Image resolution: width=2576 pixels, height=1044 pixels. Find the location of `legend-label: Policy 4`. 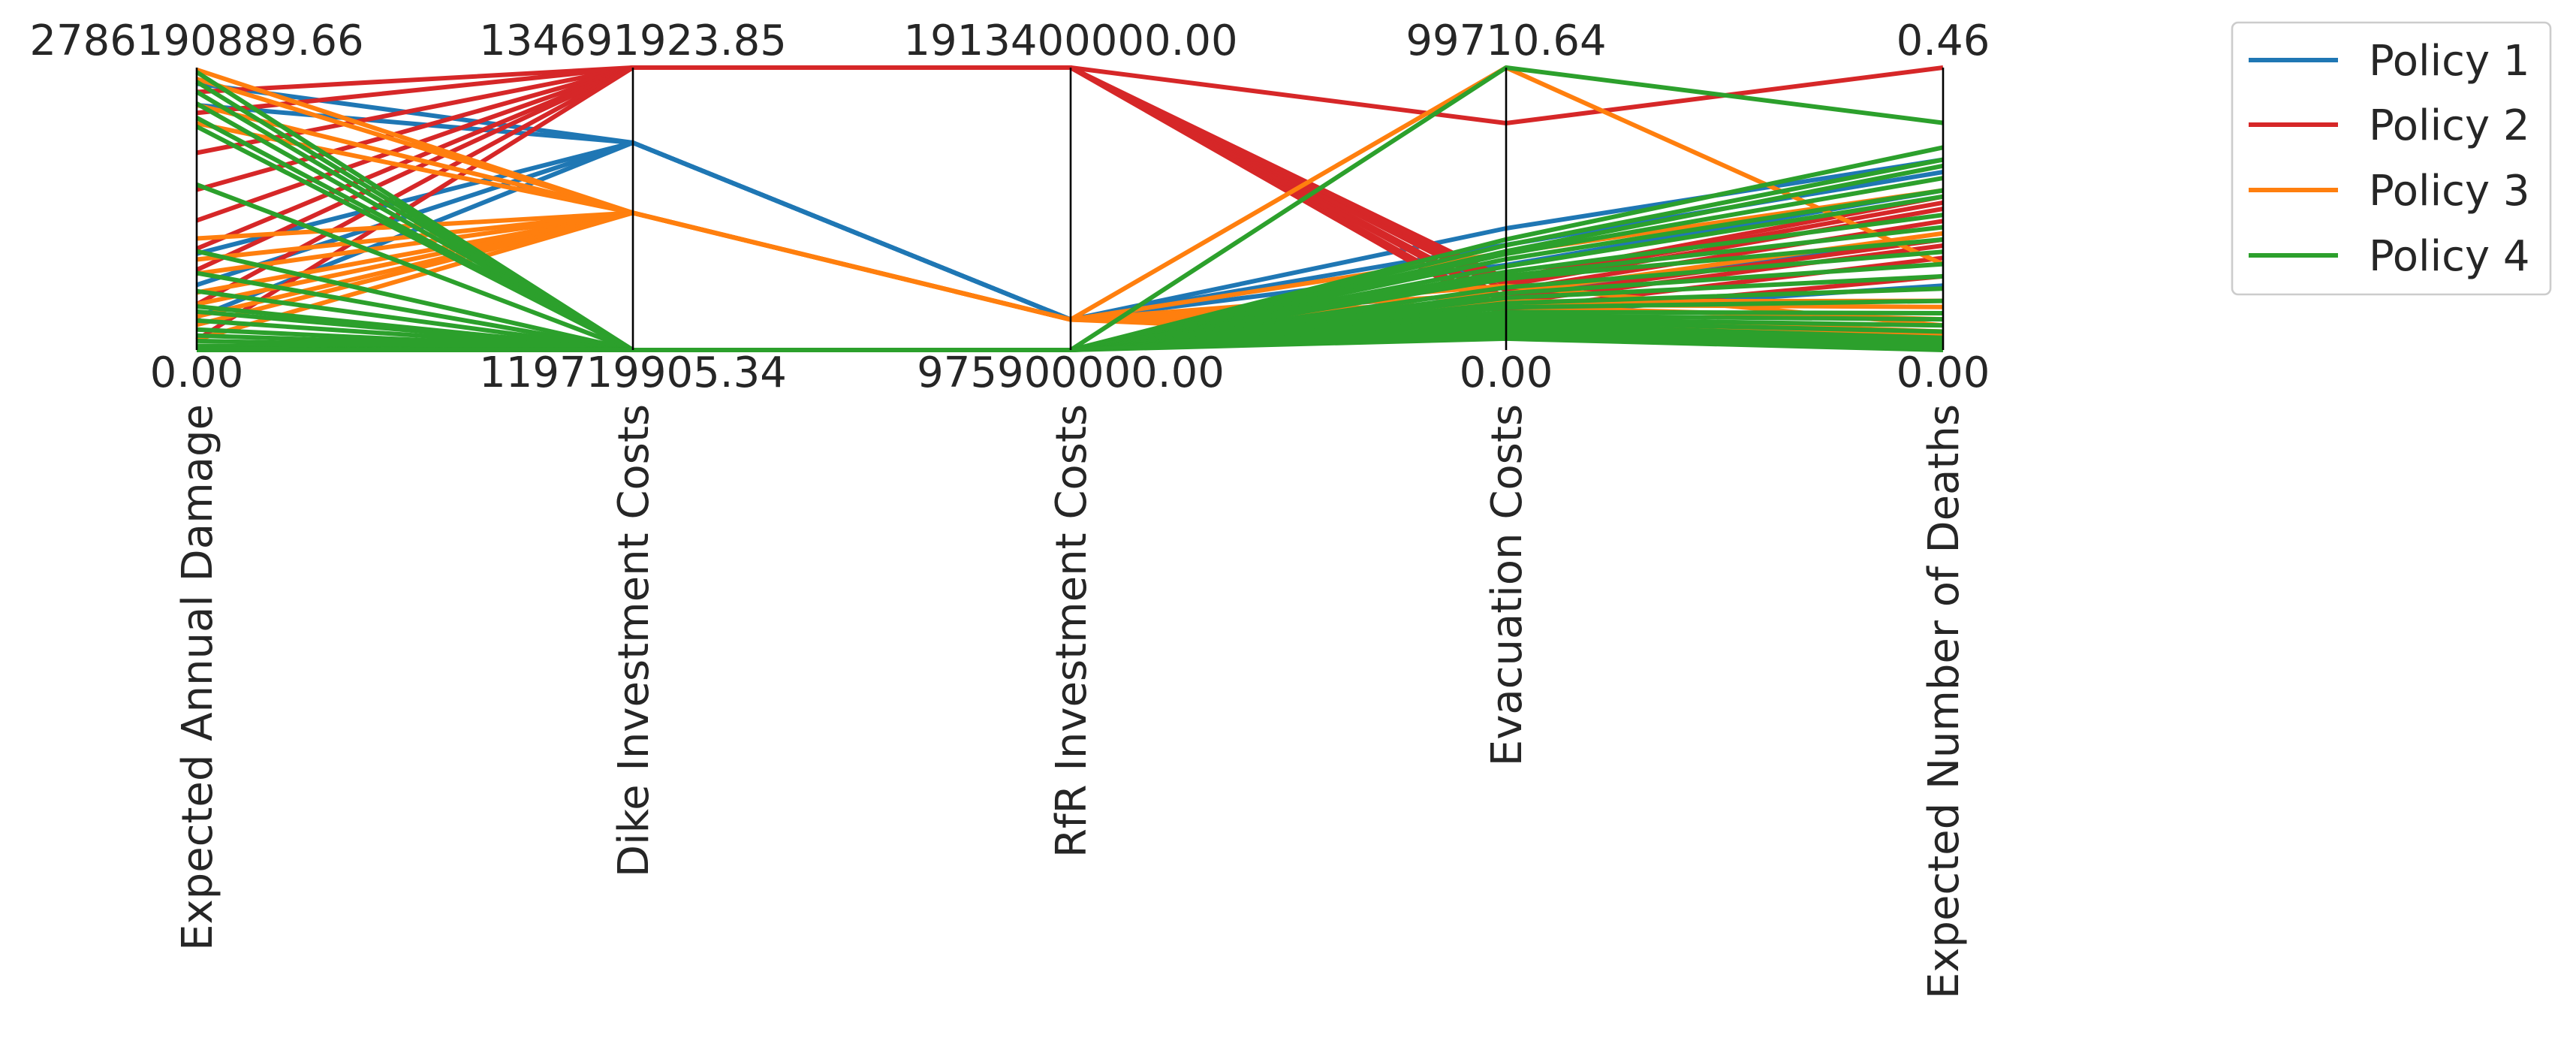

legend-label: Policy 4 is located at coordinates (2449, 256).